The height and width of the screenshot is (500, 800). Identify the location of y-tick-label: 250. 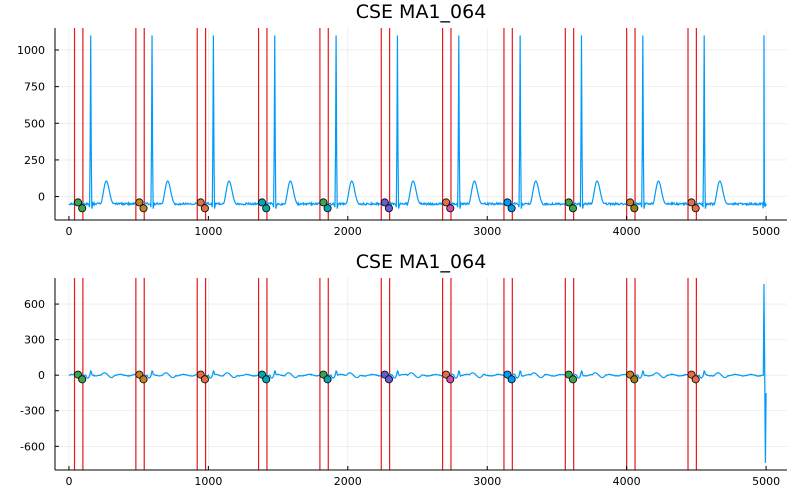
(34, 160).